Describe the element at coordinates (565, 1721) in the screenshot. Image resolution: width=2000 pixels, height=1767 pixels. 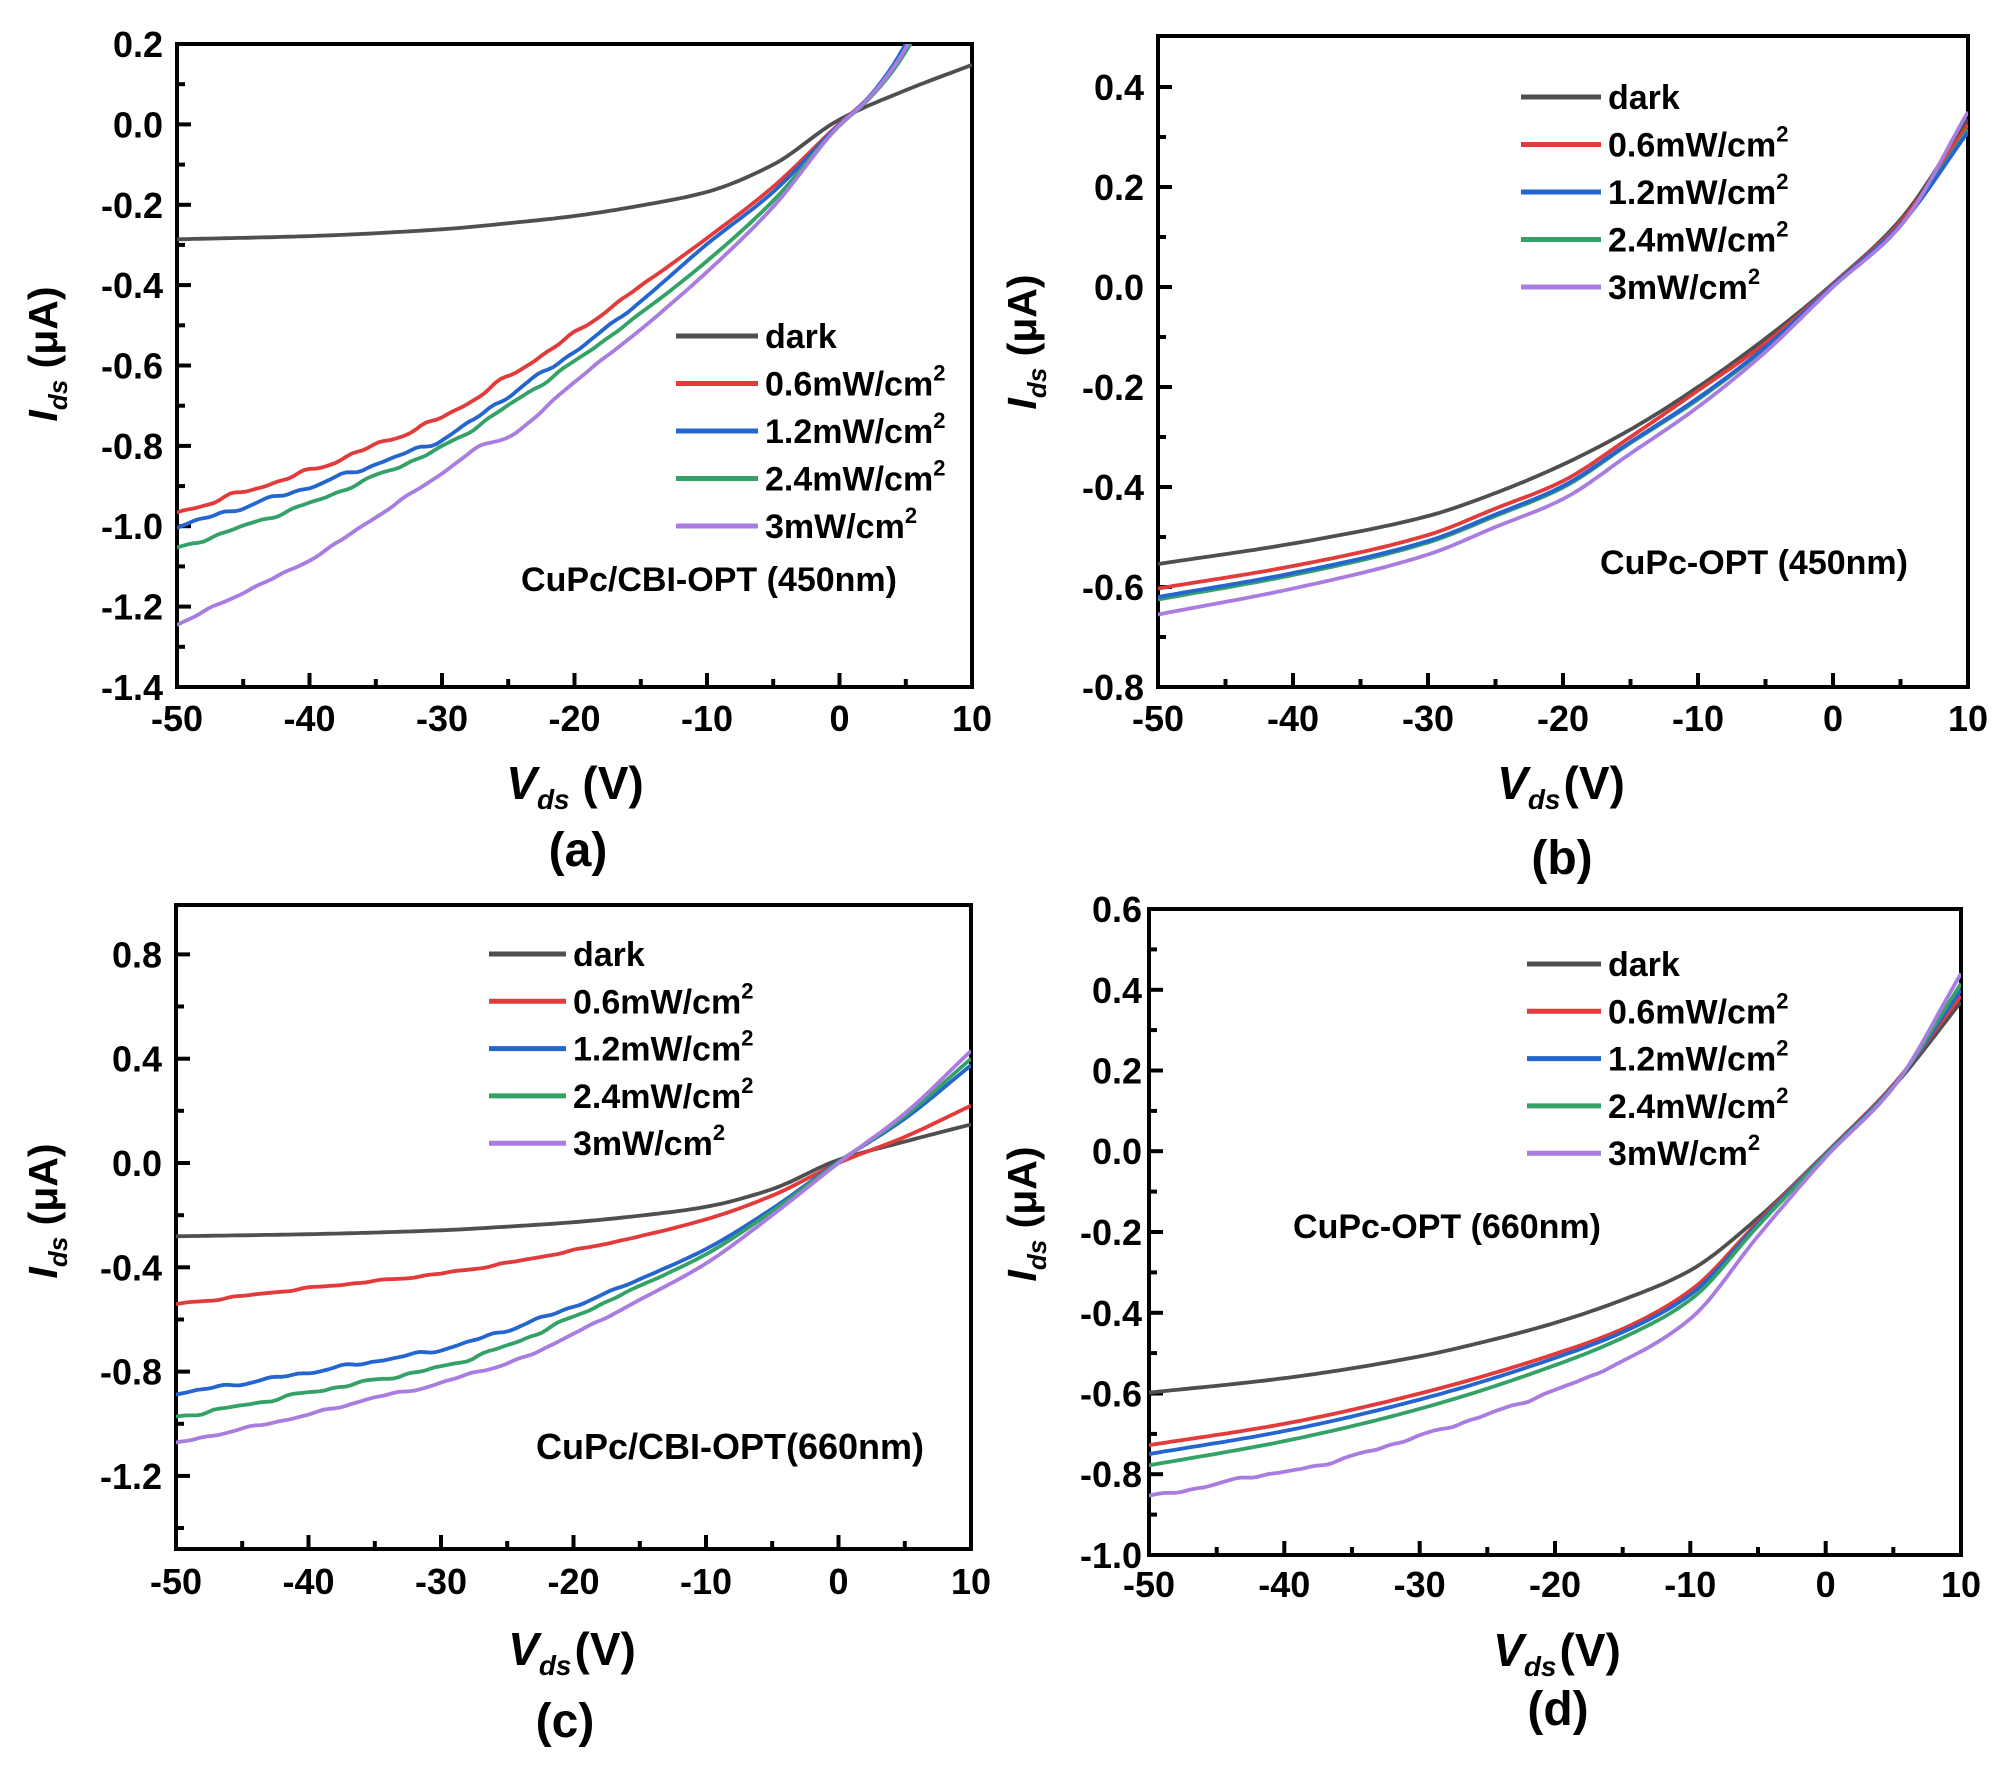
I see `svg-text: (c)` at that location.